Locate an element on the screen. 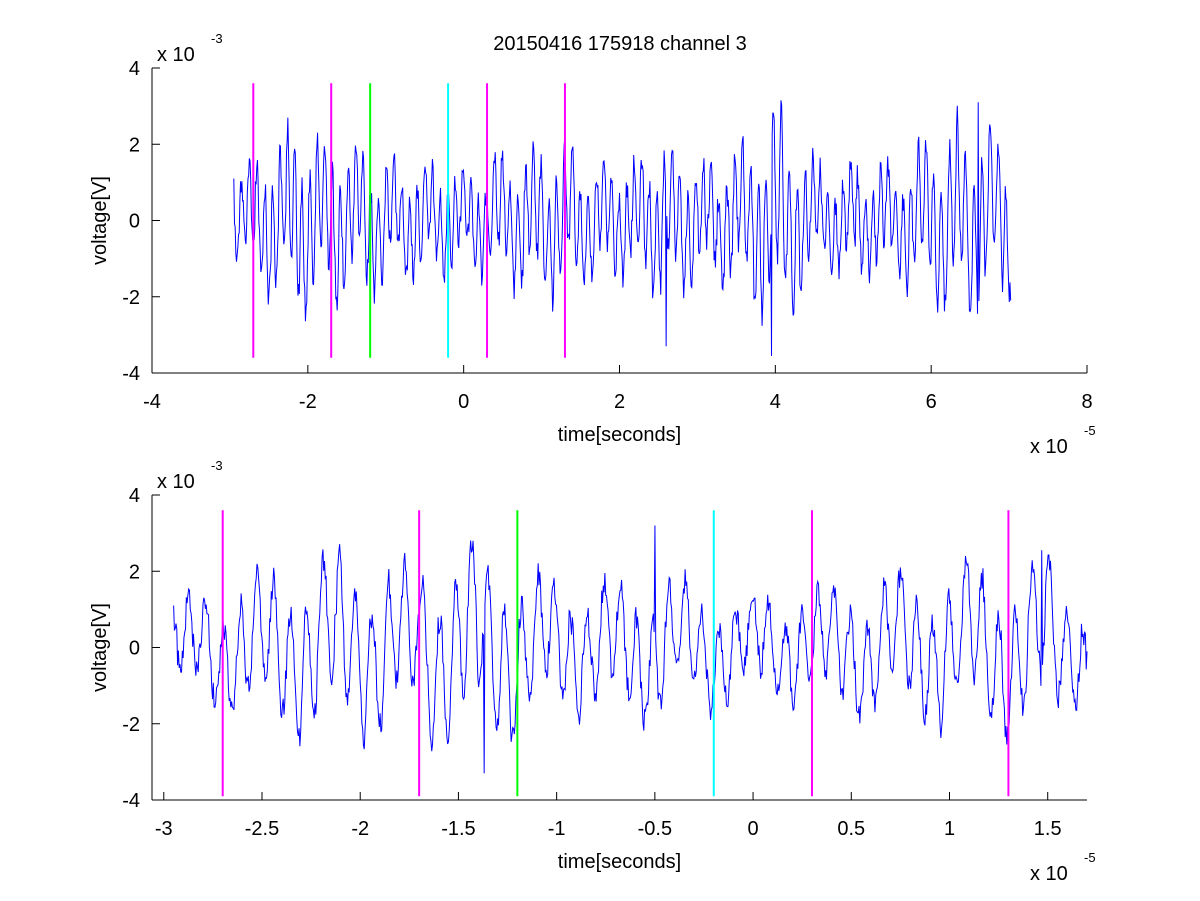  figure-title: 20150416 175918 channel 3 is located at coordinates (620, 44).